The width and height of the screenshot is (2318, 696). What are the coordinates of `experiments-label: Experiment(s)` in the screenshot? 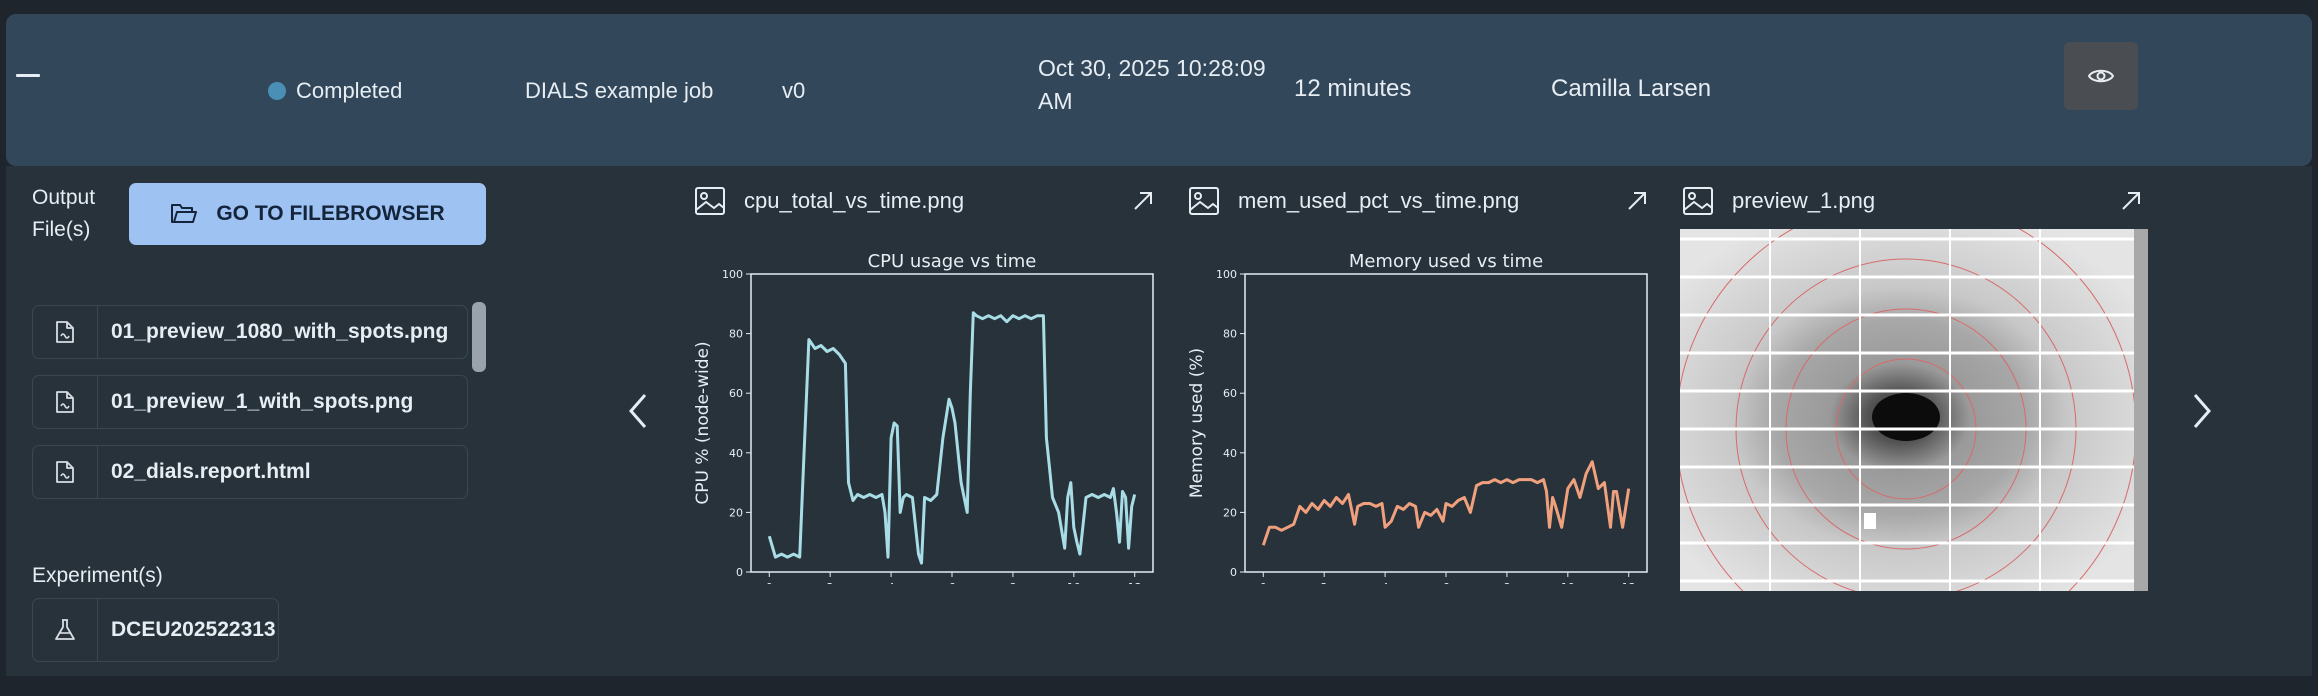 It's located at (97, 575).